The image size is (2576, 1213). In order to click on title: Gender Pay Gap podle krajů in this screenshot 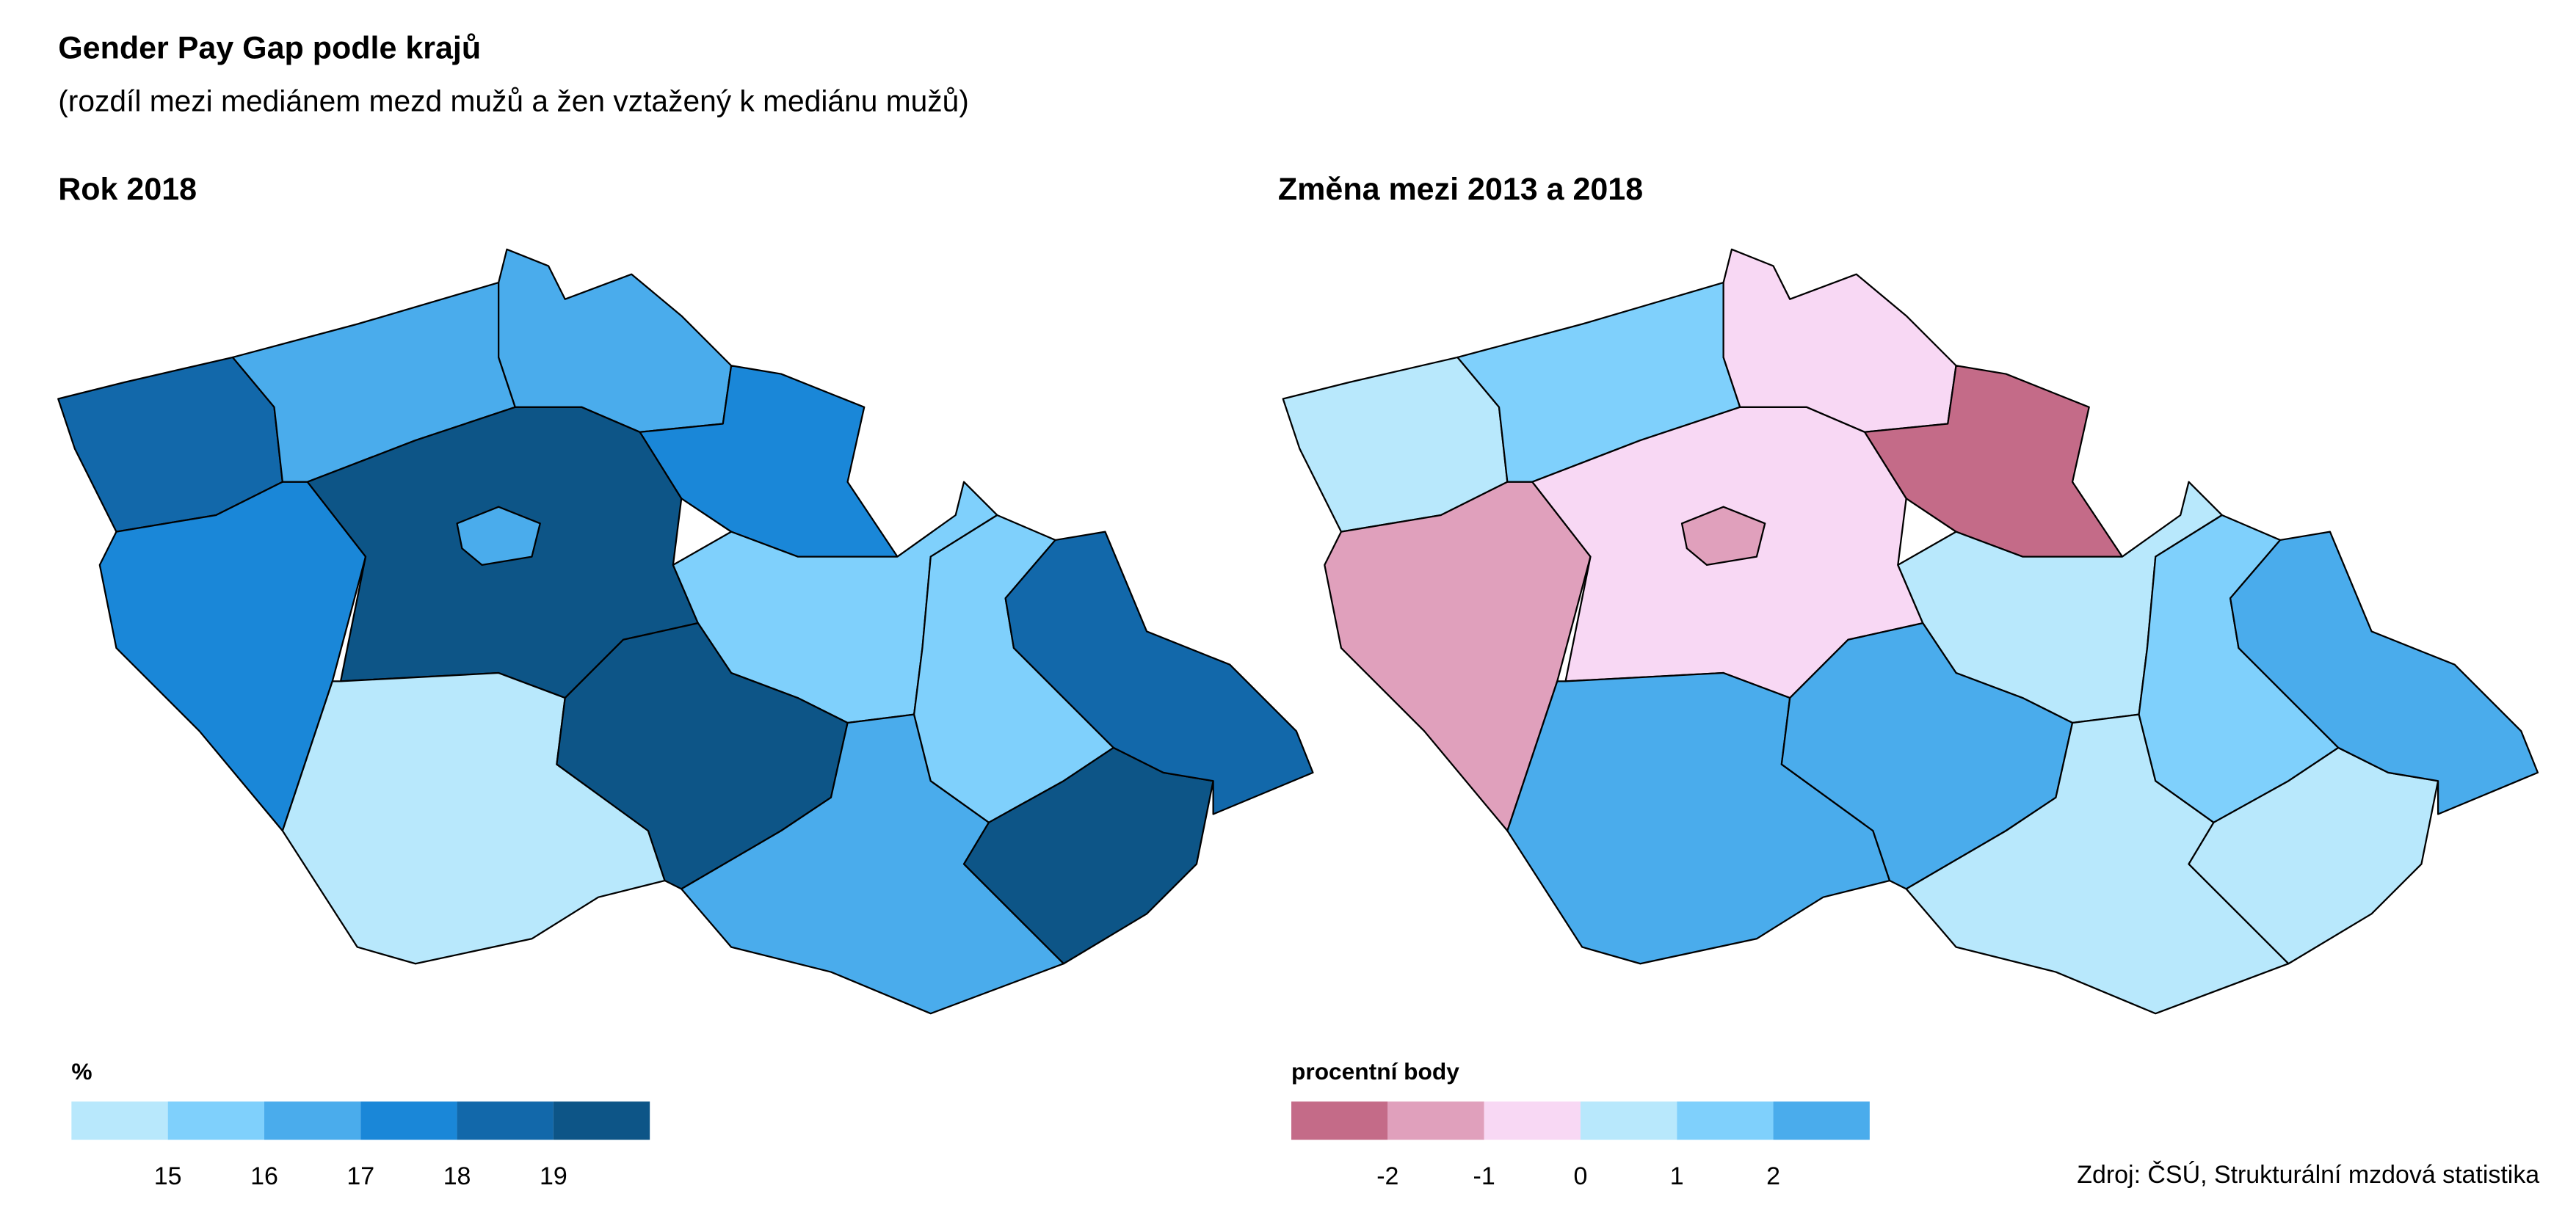, I will do `click(270, 47)`.